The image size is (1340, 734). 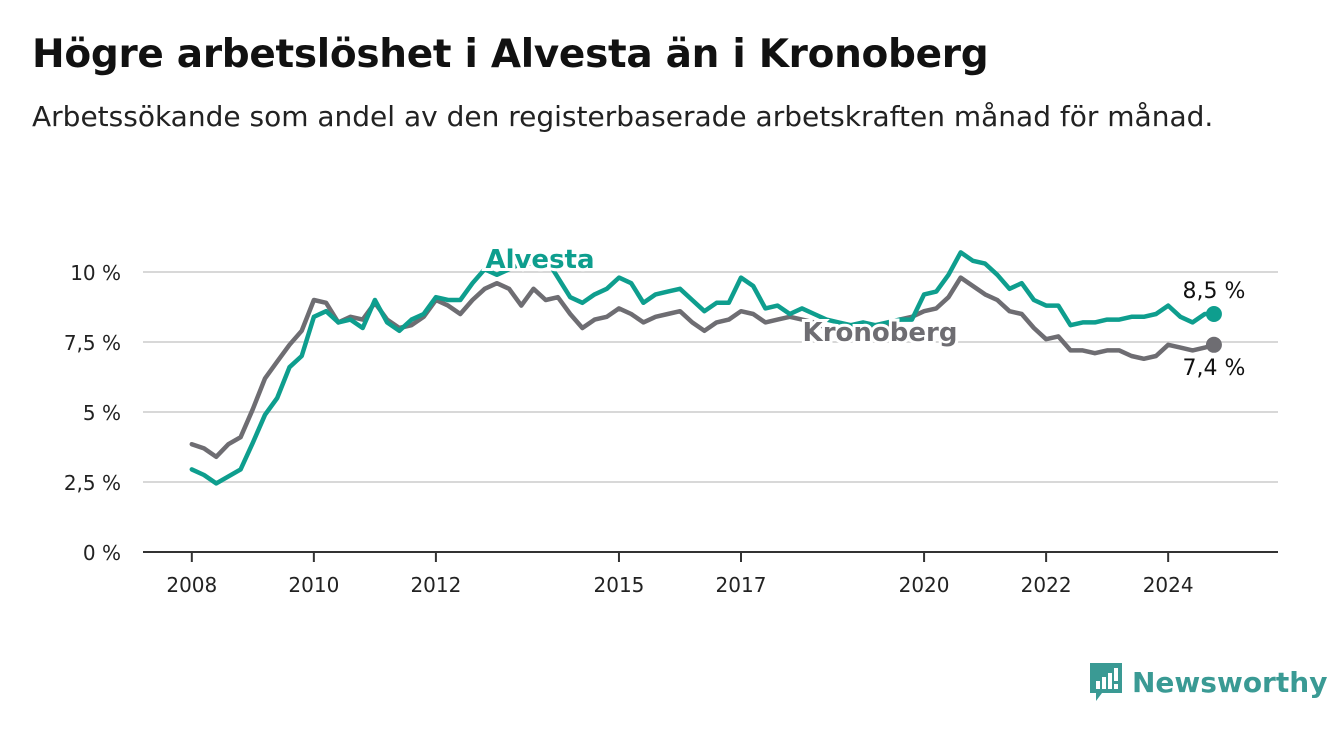 What do you see at coordinates (1046, 585) in the screenshot?
I see `x-tick-label: 2022` at bounding box center [1046, 585].